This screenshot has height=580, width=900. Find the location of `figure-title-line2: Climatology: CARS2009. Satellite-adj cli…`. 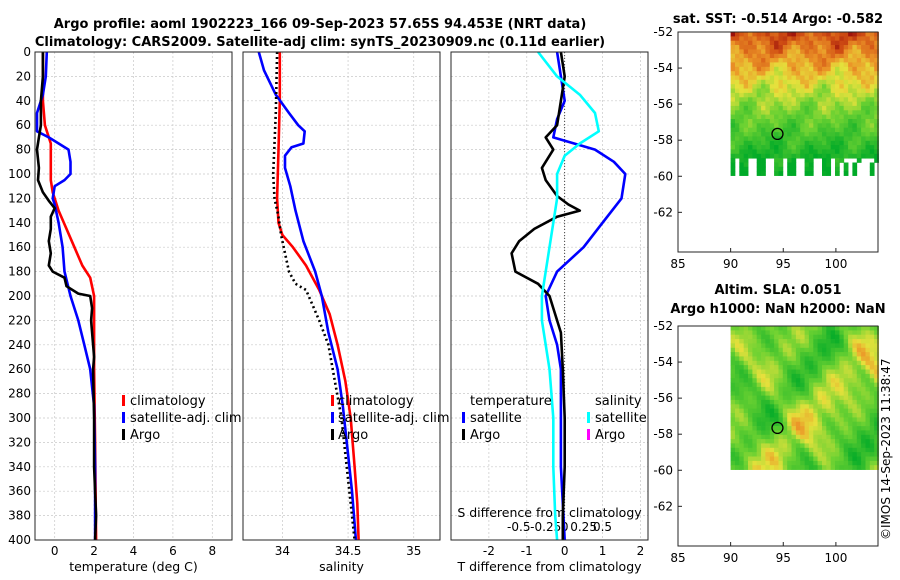

figure-title-line2: Climatology: CARS2009. Satellite-adj cli… is located at coordinates (320, 42).